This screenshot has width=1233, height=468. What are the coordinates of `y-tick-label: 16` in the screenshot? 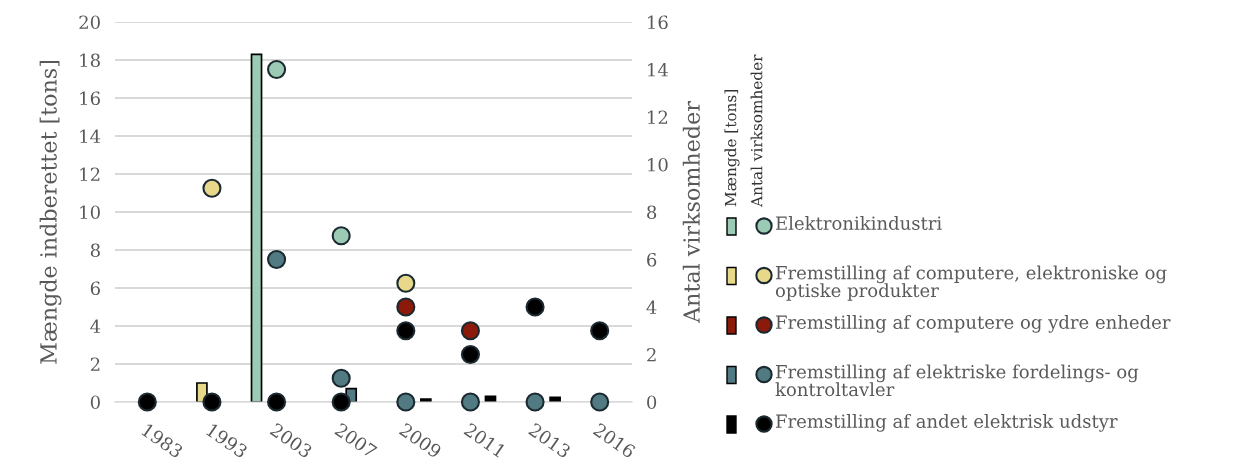 It's located at (90, 98).